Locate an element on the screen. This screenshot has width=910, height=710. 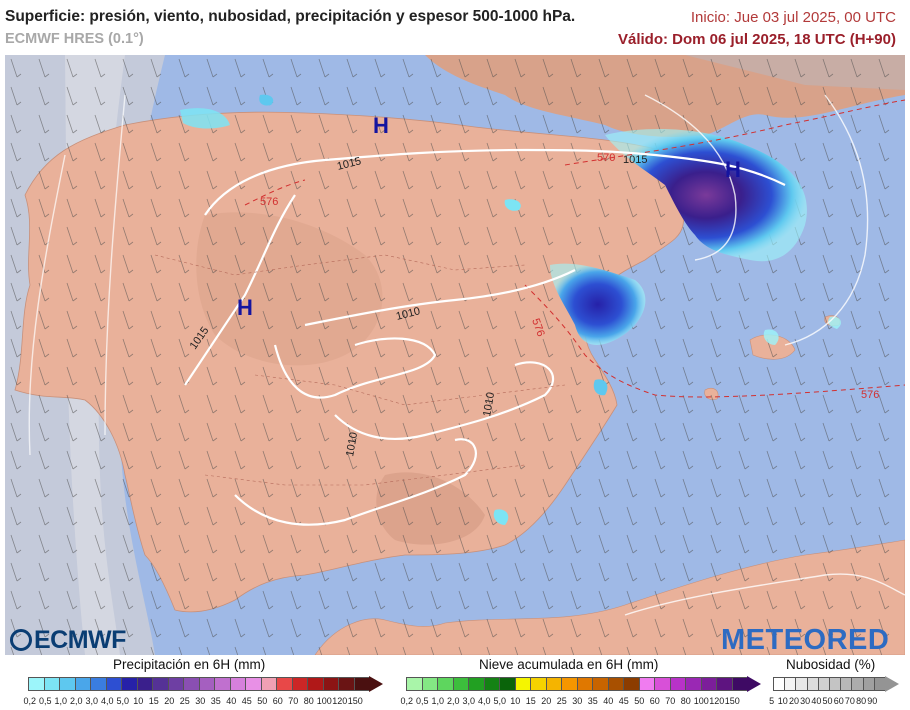
precip-tick-label: 100 is located at coordinates (324, 701).